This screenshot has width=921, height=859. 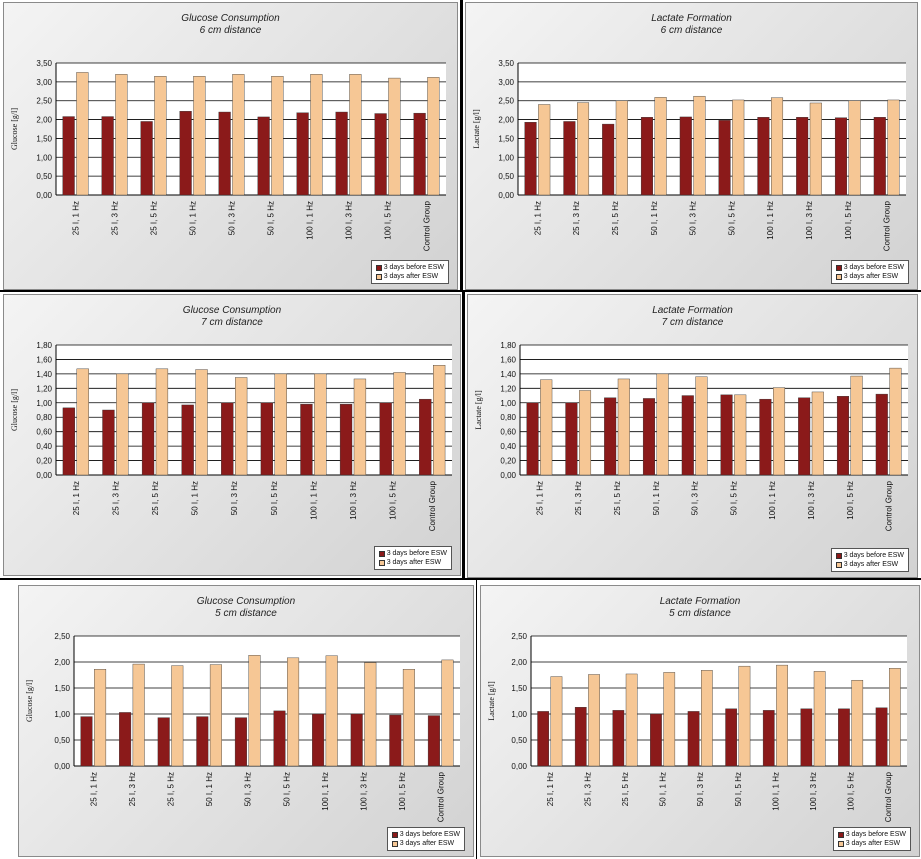 What do you see at coordinates (508, 345) in the screenshot?
I see `y-tick-label: 1,80` at bounding box center [508, 345].